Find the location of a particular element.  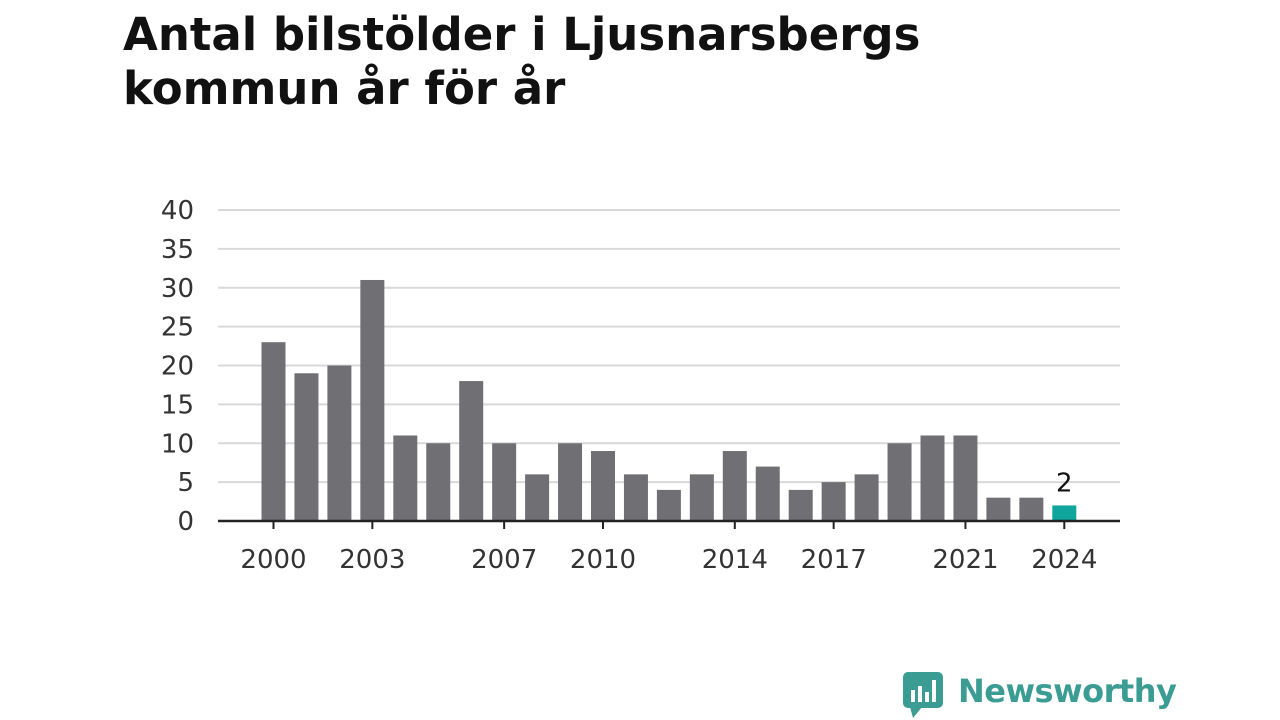

y-tick-label: 30 is located at coordinates (177, 289).